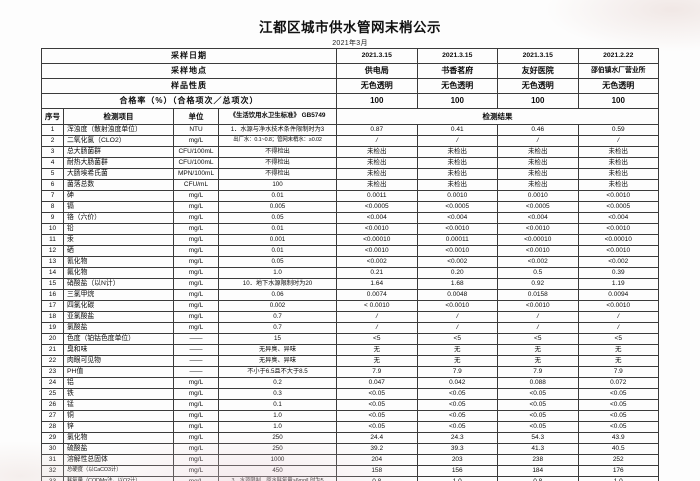  I want to click on row-standard-limit: 0.005, so click(277, 207).